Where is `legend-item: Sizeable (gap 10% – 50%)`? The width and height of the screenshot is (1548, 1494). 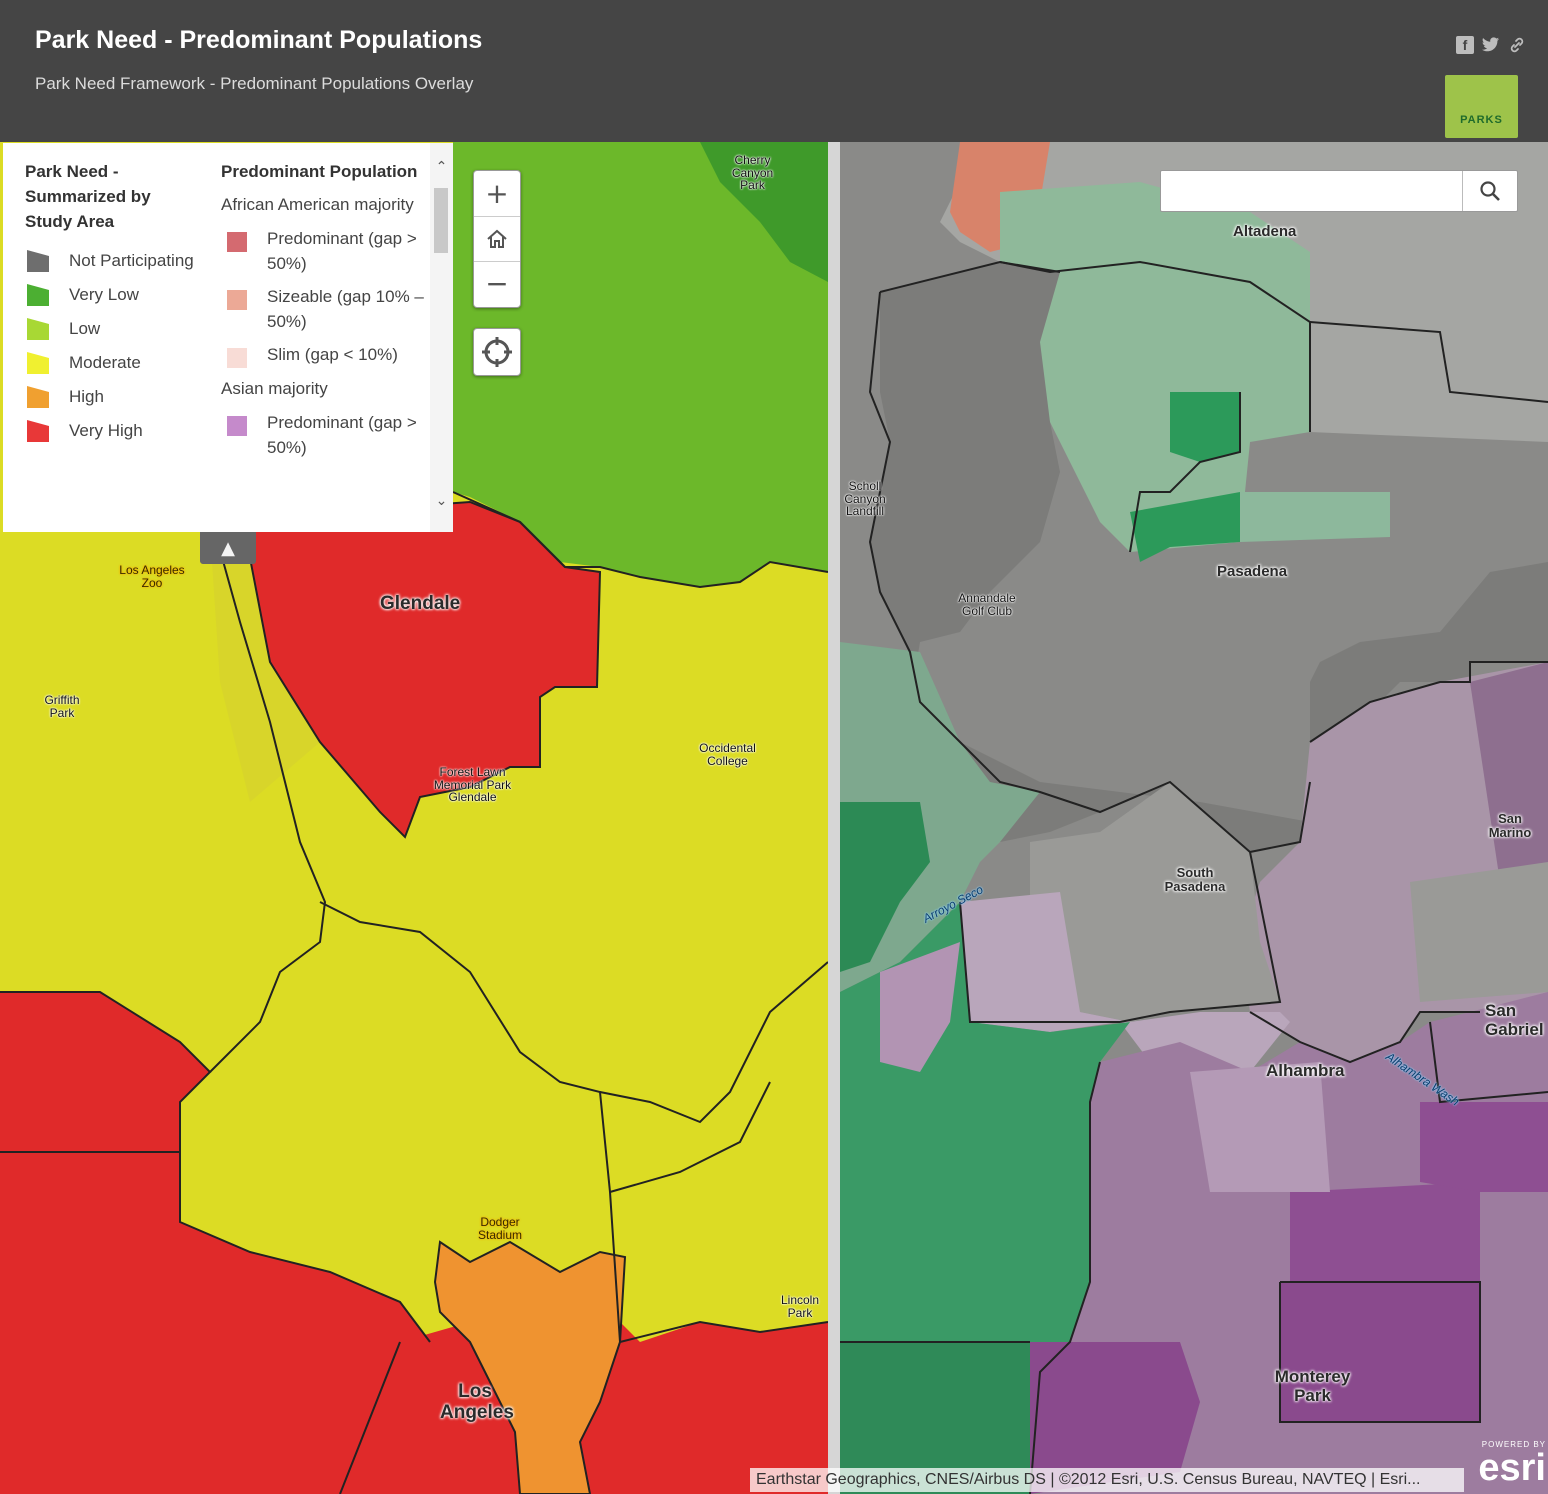
legend-item: Sizeable (gap 10% – 50%) is located at coordinates (323, 309).